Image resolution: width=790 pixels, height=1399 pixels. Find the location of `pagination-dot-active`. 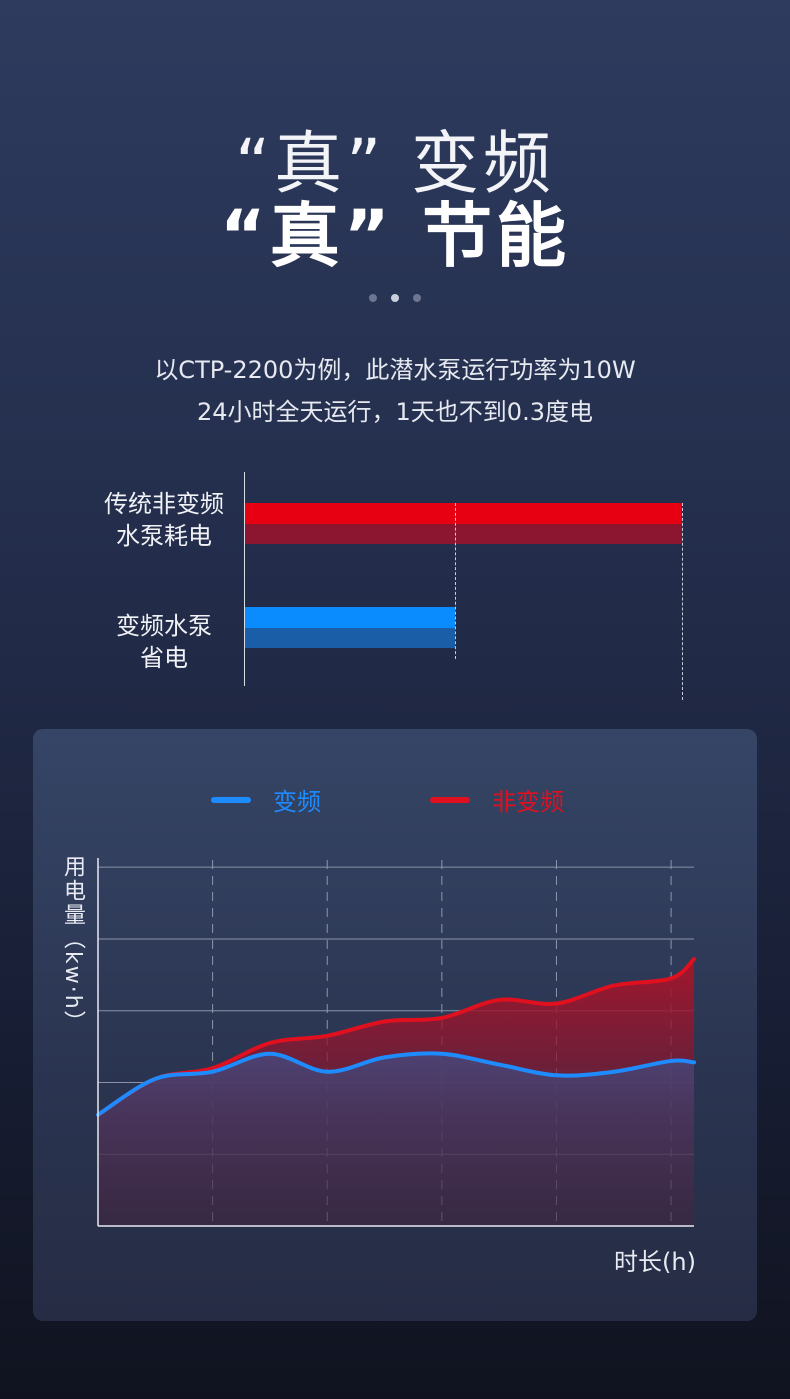

pagination-dot-active is located at coordinates (395, 298).